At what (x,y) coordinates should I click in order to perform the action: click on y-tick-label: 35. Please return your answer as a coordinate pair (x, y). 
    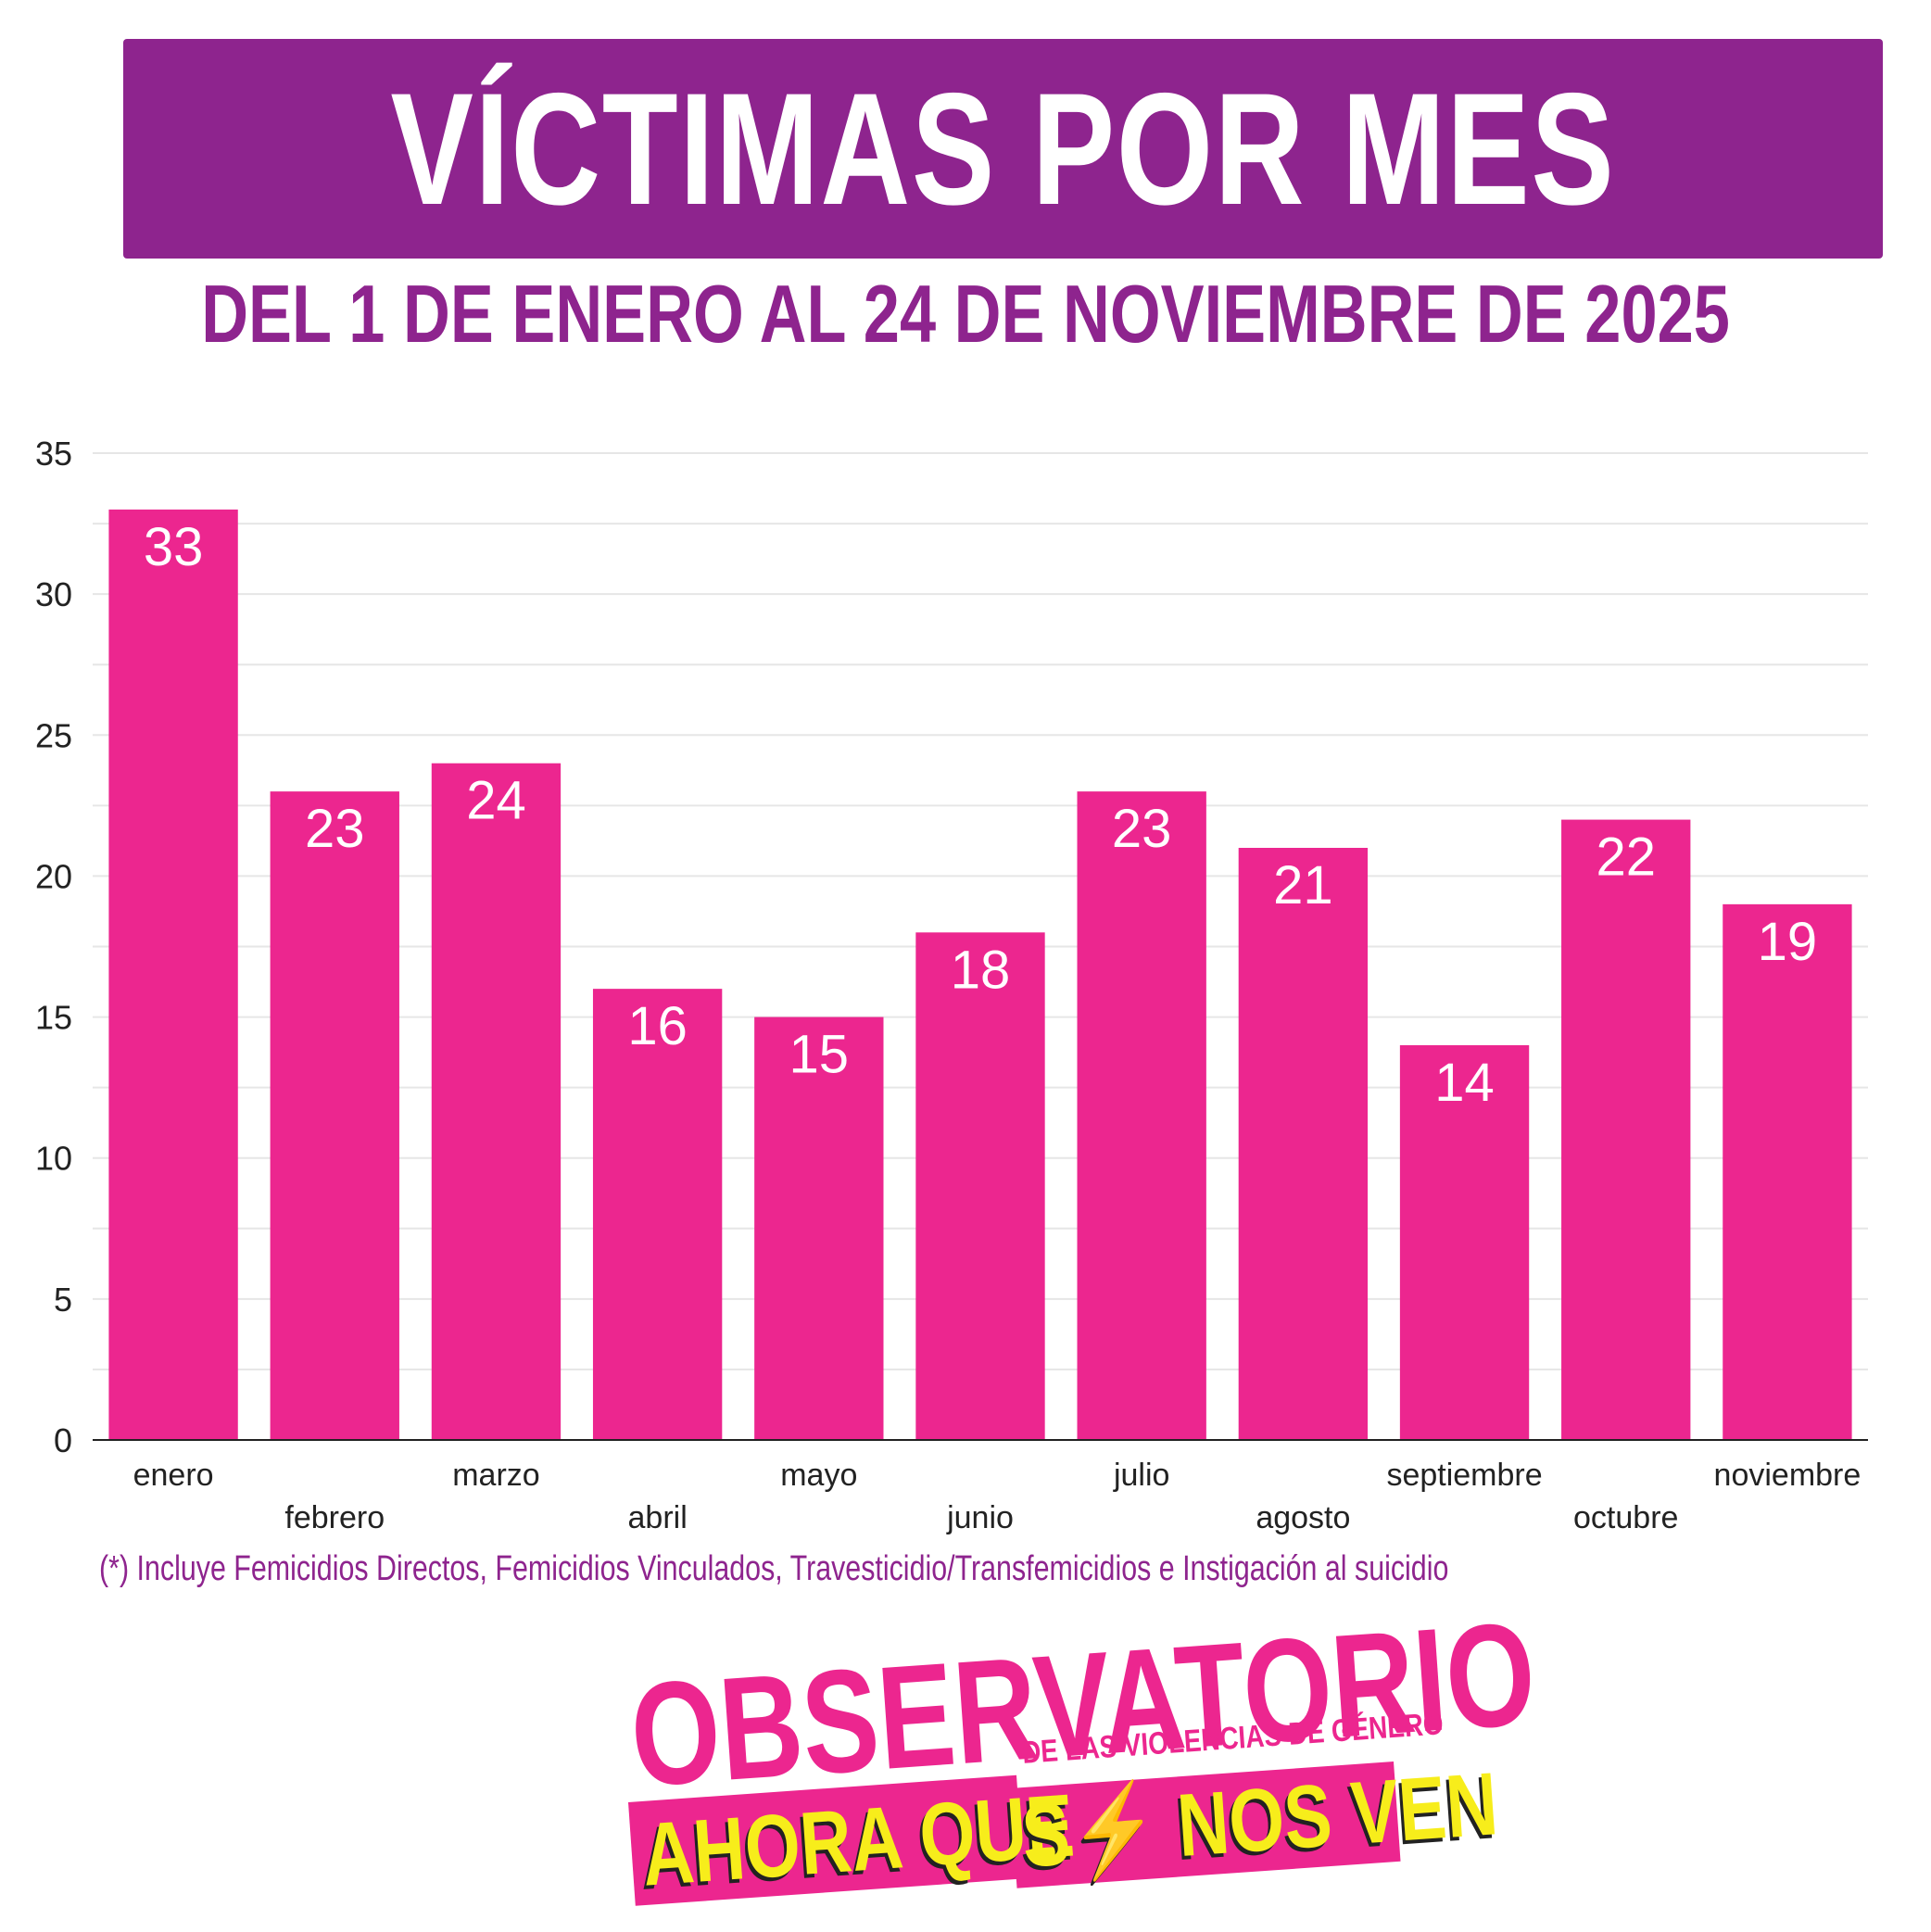
    Looking at the image, I should click on (54, 454).